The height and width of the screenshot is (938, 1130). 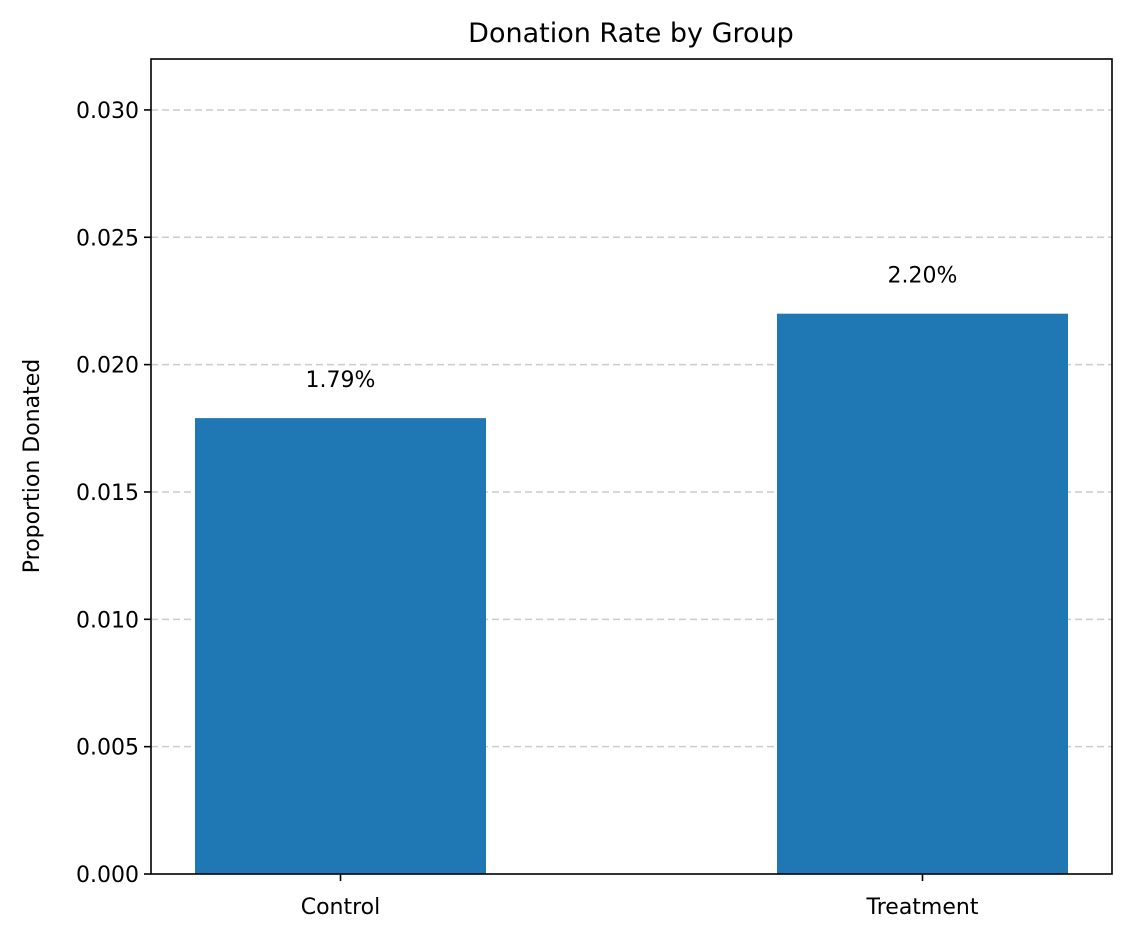 I want to click on y-axis-label: Proportion Donated, so click(x=32, y=466).